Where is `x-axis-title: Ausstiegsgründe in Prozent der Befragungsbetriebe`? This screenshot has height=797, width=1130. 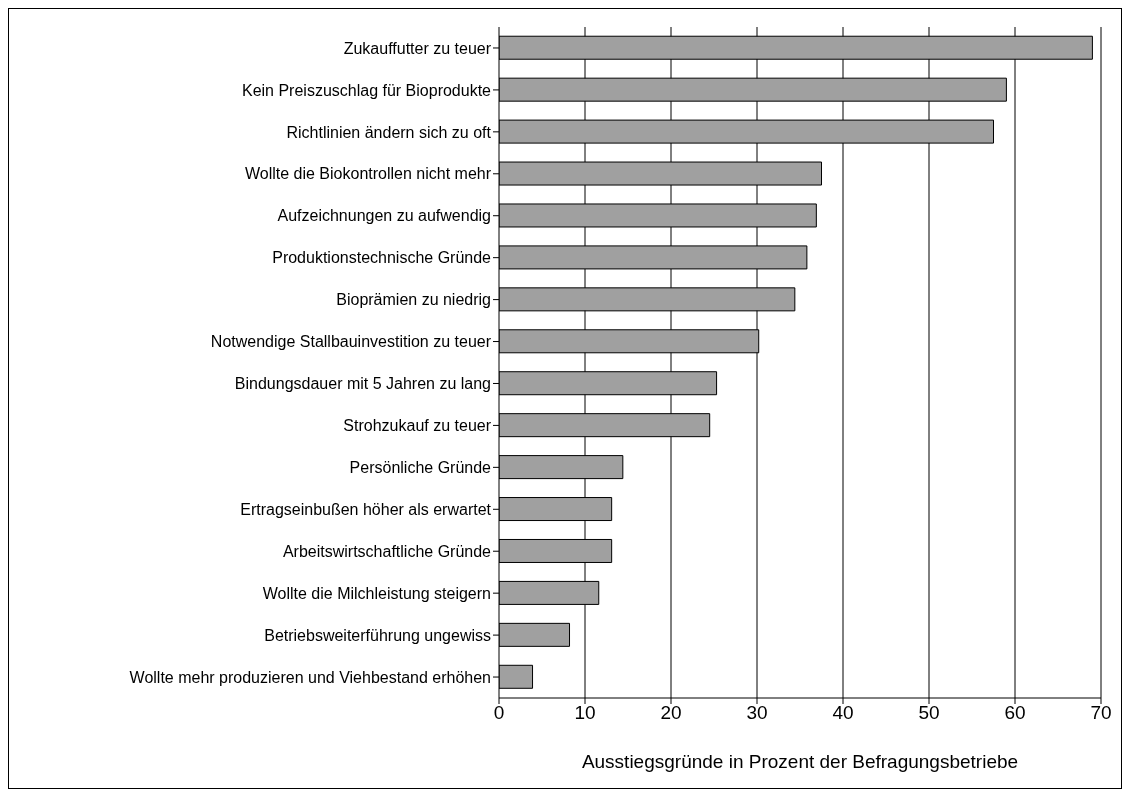
x-axis-title: Ausstiegsgründe in Prozent der Befragungsbetriebe is located at coordinates (800, 761).